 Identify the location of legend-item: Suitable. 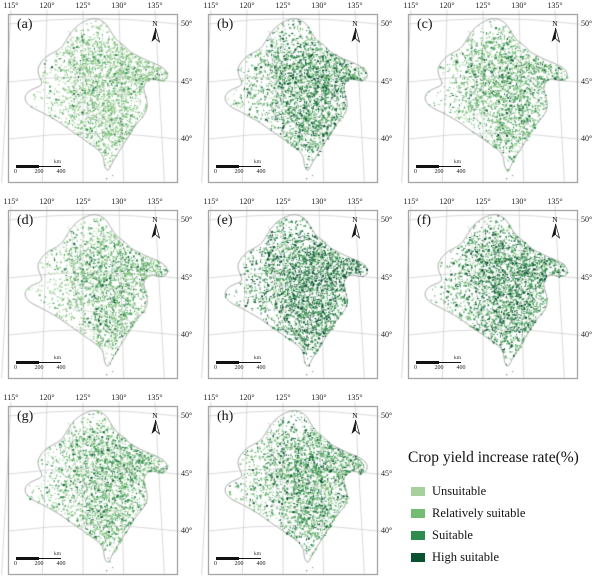
(468, 535).